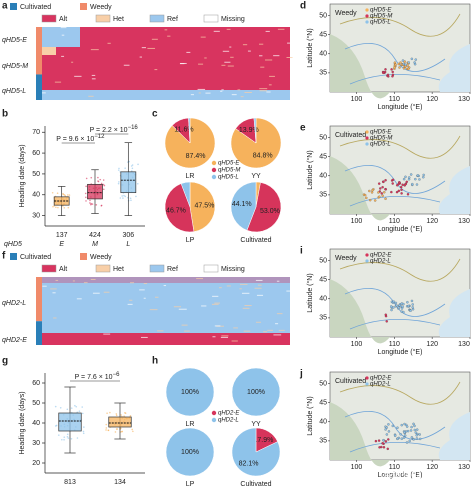  What do you see at coordinates (166, 63) in the screenshot?
I see `heatmap-background` at bounding box center [166, 63].